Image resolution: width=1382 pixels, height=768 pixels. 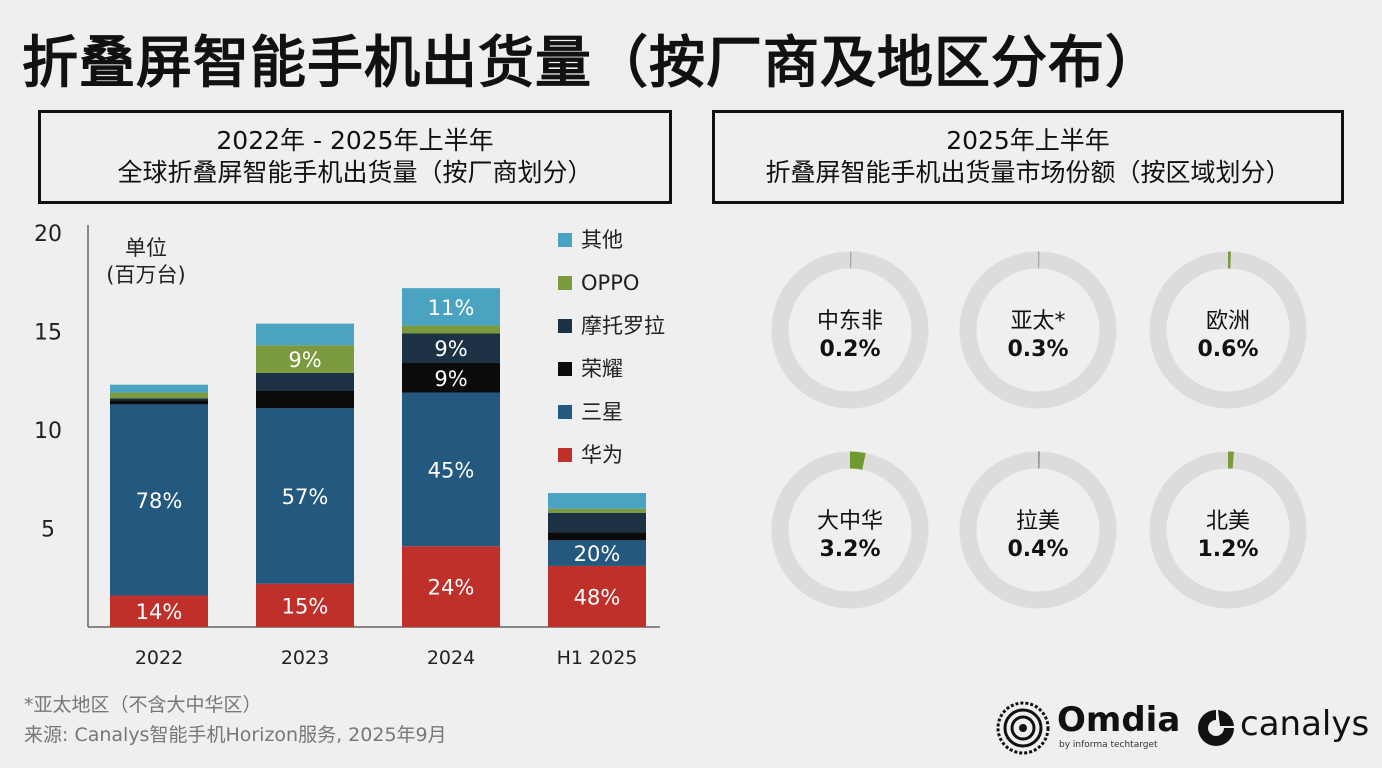 What do you see at coordinates (592, 63) in the screenshot?
I see `page-title: 折叠屏智能手机出货量（按厂商及地区分布）` at bounding box center [592, 63].